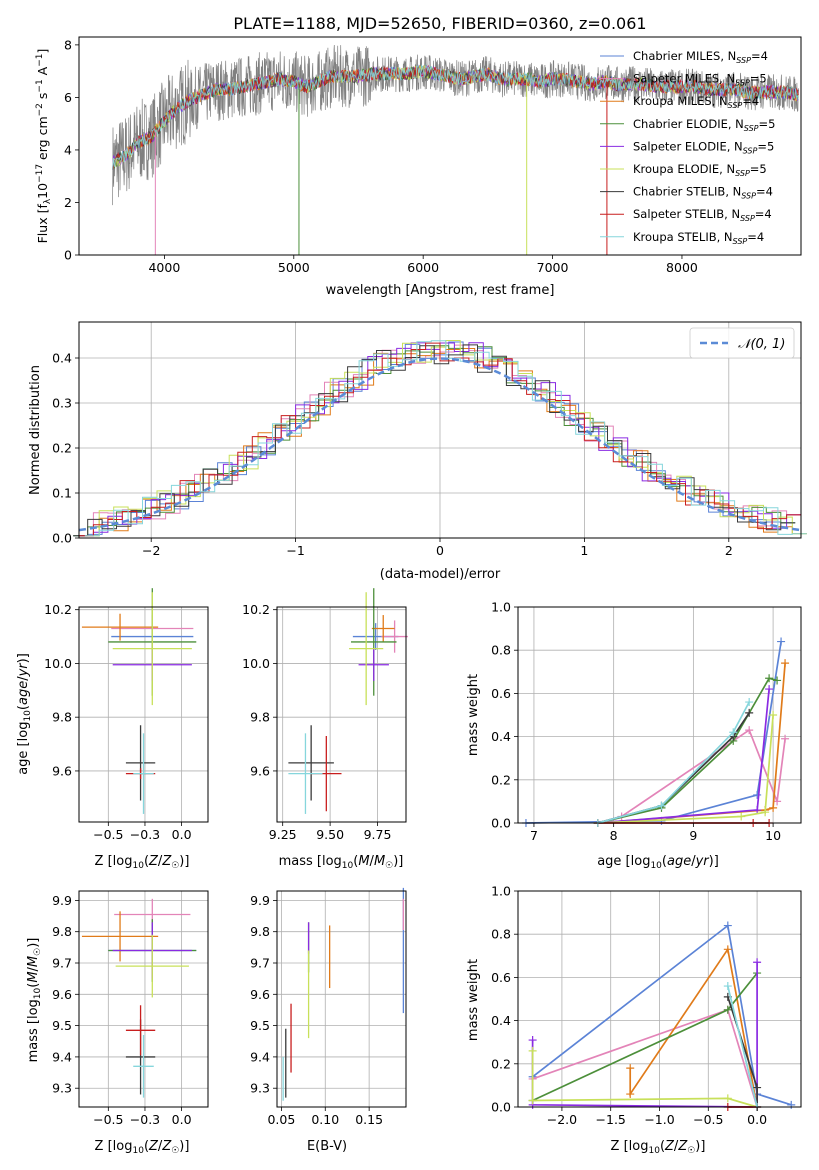  Describe the element at coordinates (773, 835) in the screenshot. I see `x-tick-label: 10` at that location.